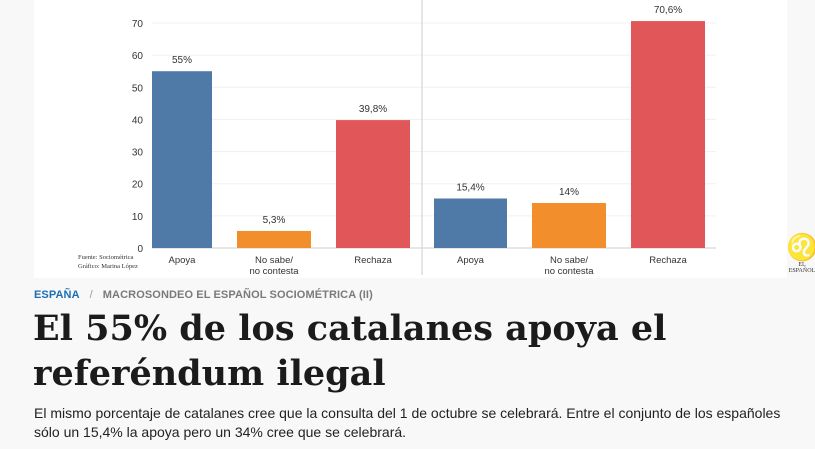  I want to click on breadcrumb-section-link: ESPAÑA, so click(57, 295).